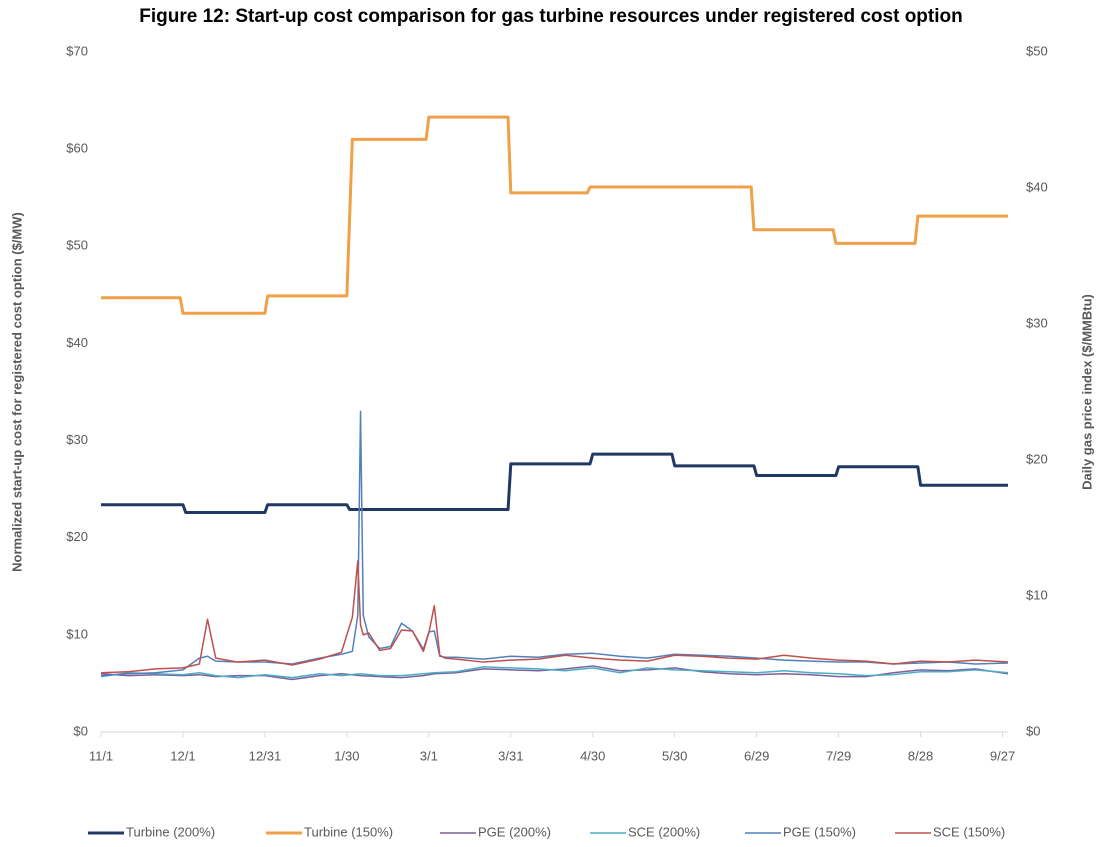 This screenshot has width=1102, height=847. What do you see at coordinates (77, 148) in the screenshot?
I see `y-tick-label: $60` at bounding box center [77, 148].